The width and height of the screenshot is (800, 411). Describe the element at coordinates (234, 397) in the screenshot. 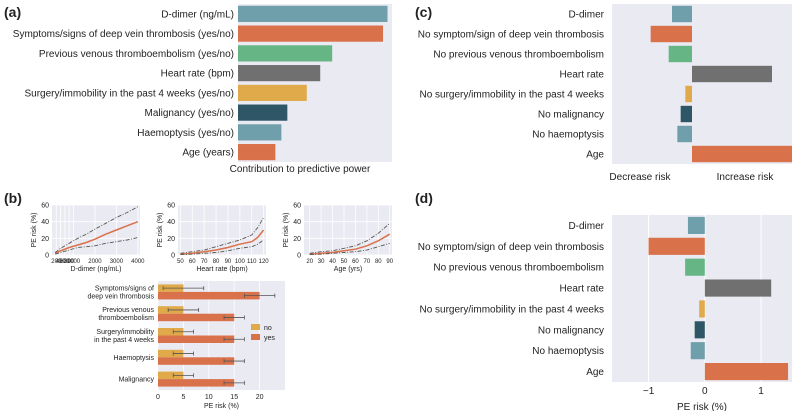

I see `b4-xtick-label: 15` at that location.